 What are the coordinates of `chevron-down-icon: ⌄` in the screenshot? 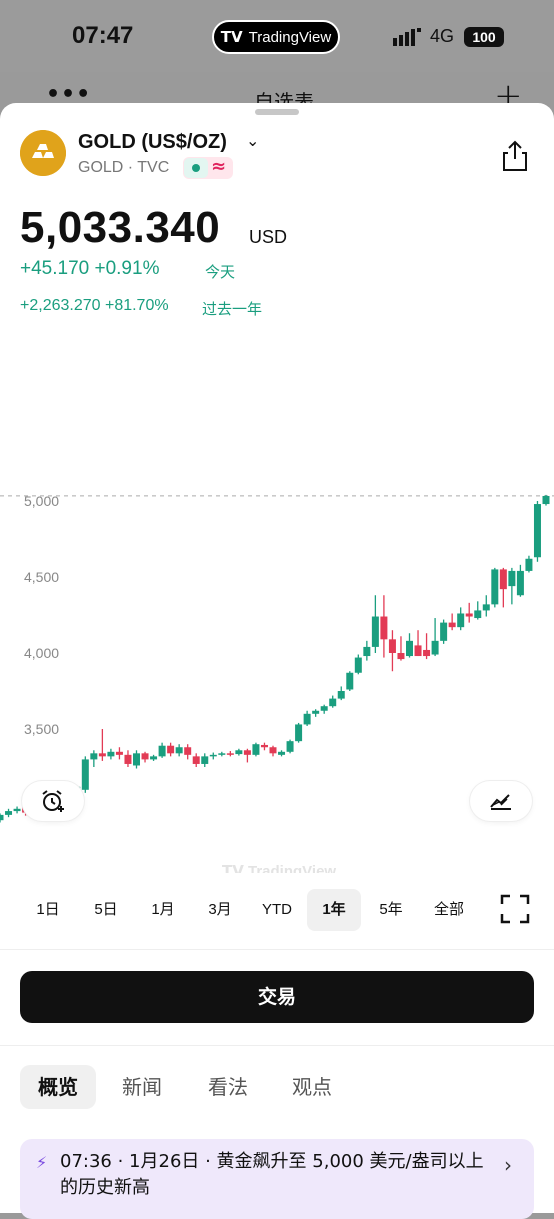 It's located at (253, 140).